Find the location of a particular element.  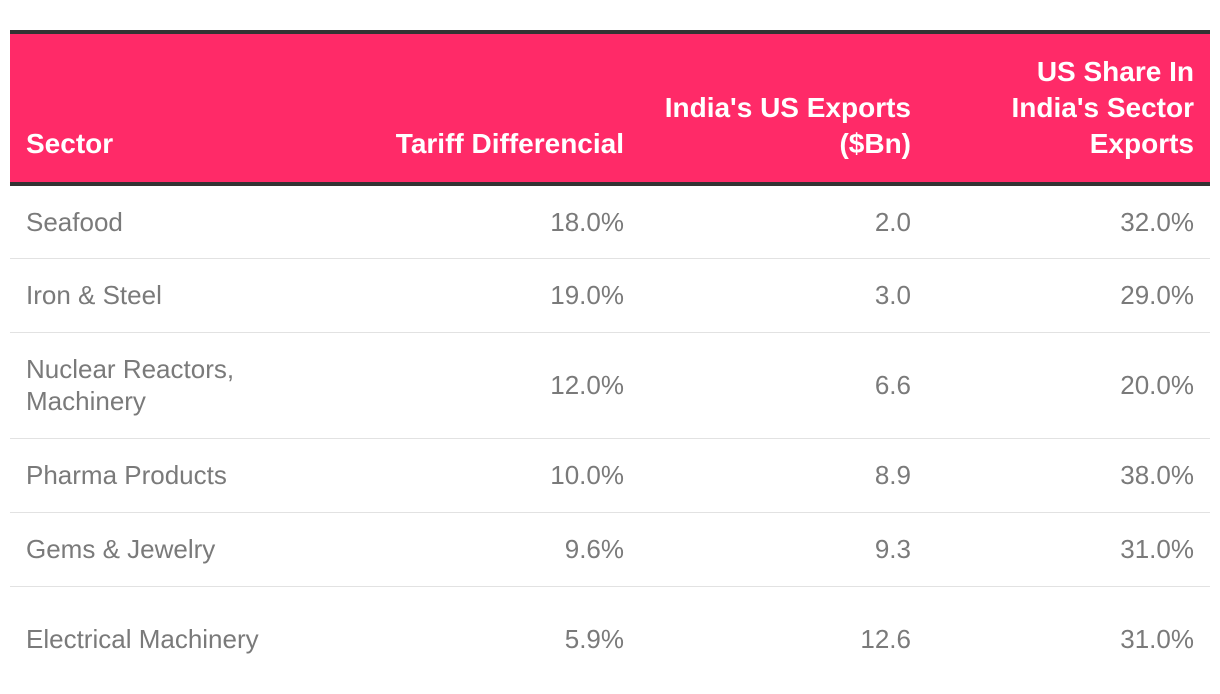

cell-sector: Gems & Jewelry is located at coordinates (160, 549).